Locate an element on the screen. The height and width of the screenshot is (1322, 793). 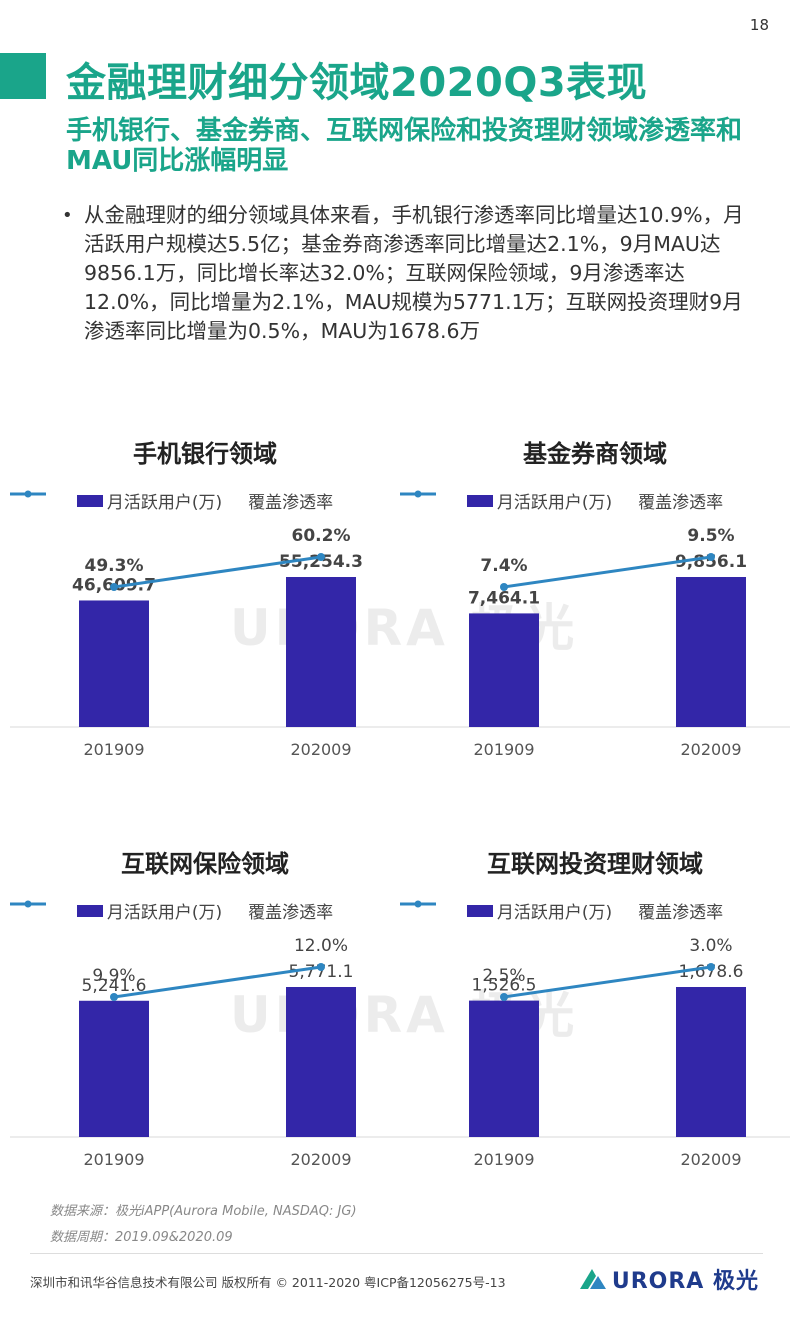
line-value-label: 3.0% is located at coordinates (710, 946).